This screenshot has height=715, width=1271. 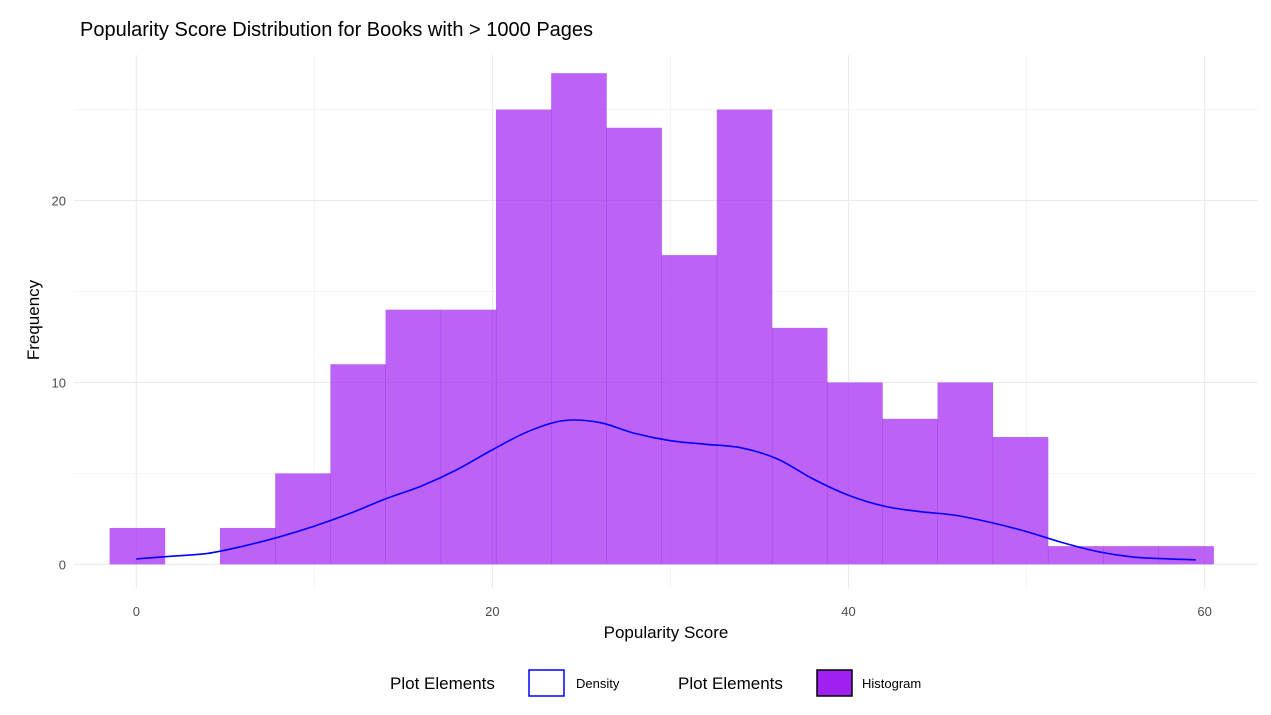 What do you see at coordinates (33, 319) in the screenshot?
I see `y-axis-title: Frequency` at bounding box center [33, 319].